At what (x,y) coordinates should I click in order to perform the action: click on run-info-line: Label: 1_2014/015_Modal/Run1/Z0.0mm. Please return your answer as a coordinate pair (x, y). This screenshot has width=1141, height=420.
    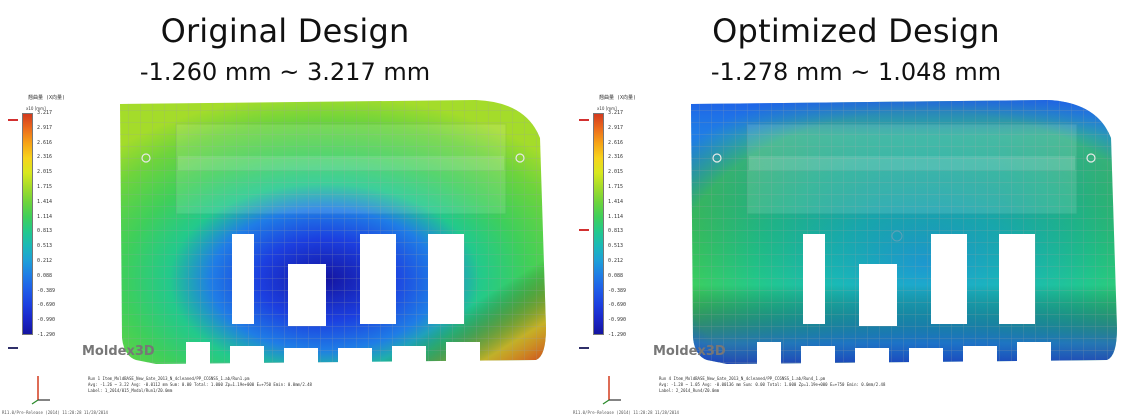
    Looking at the image, I should click on (130, 390).